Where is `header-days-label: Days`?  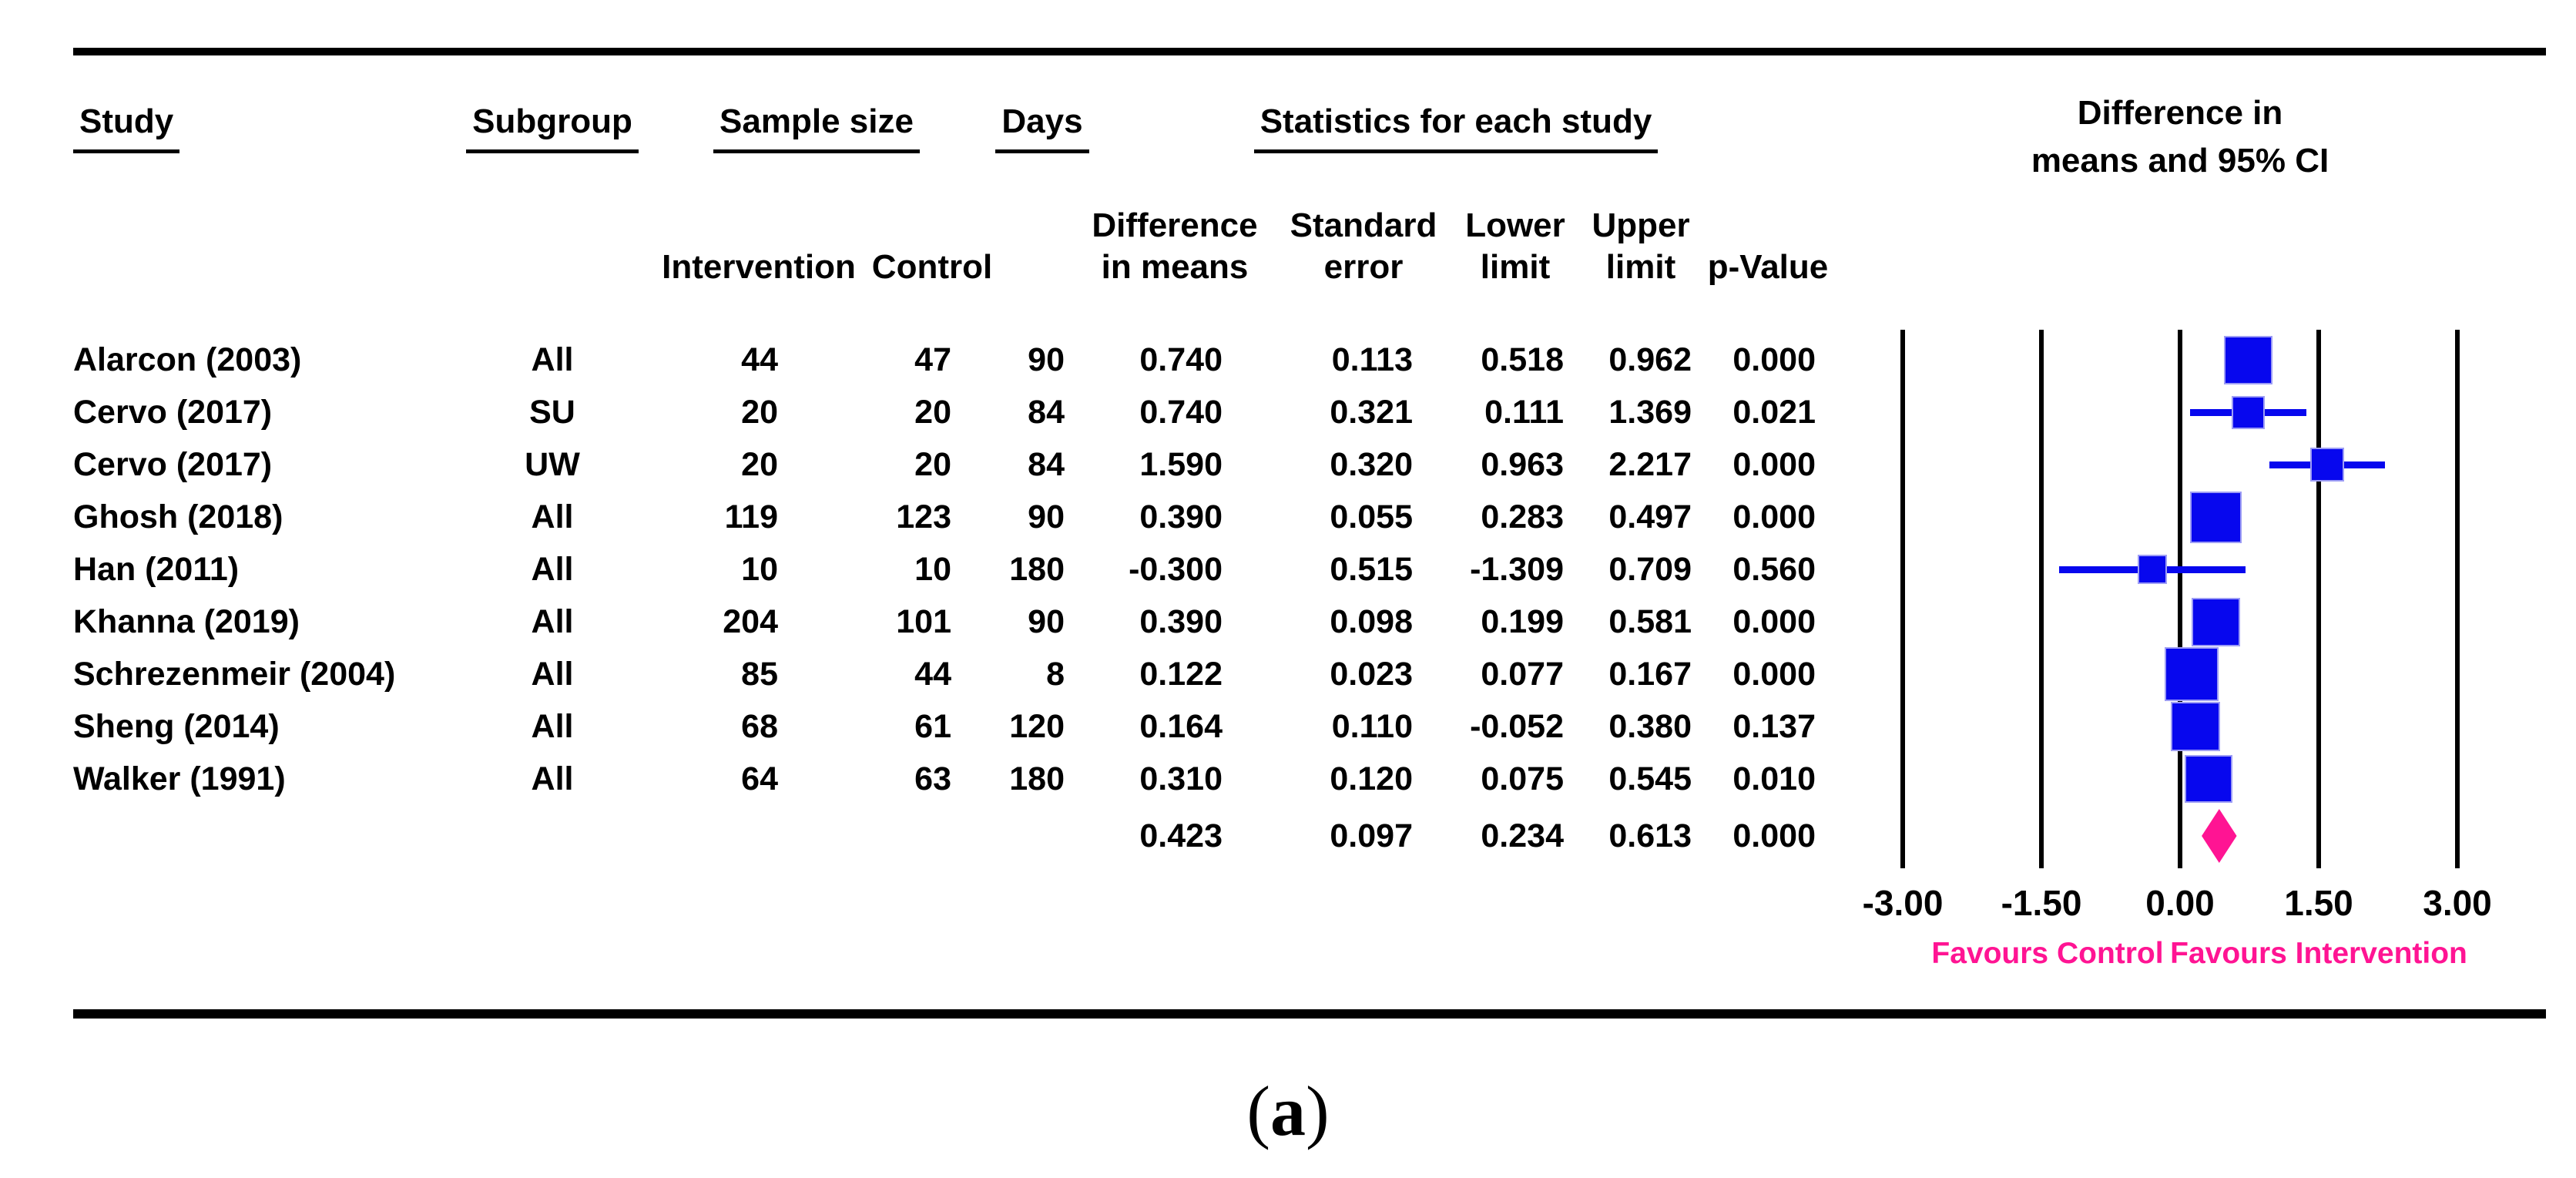 header-days-label: Days is located at coordinates (1042, 127).